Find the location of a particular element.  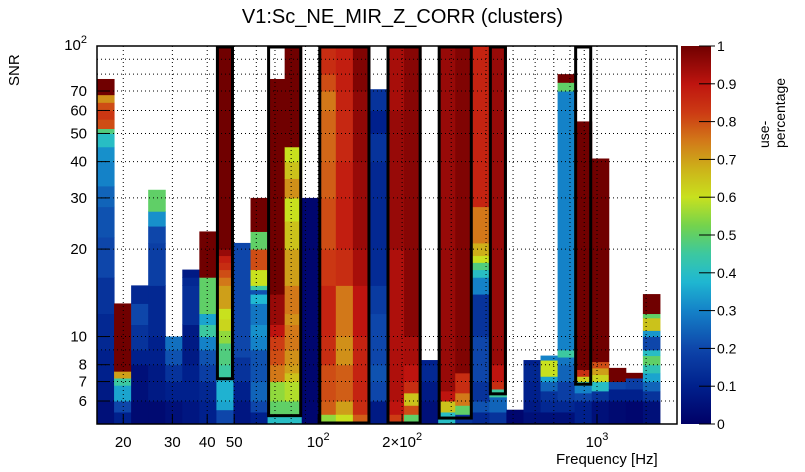

y-tick-label: 50 is located at coordinates (78, 133).